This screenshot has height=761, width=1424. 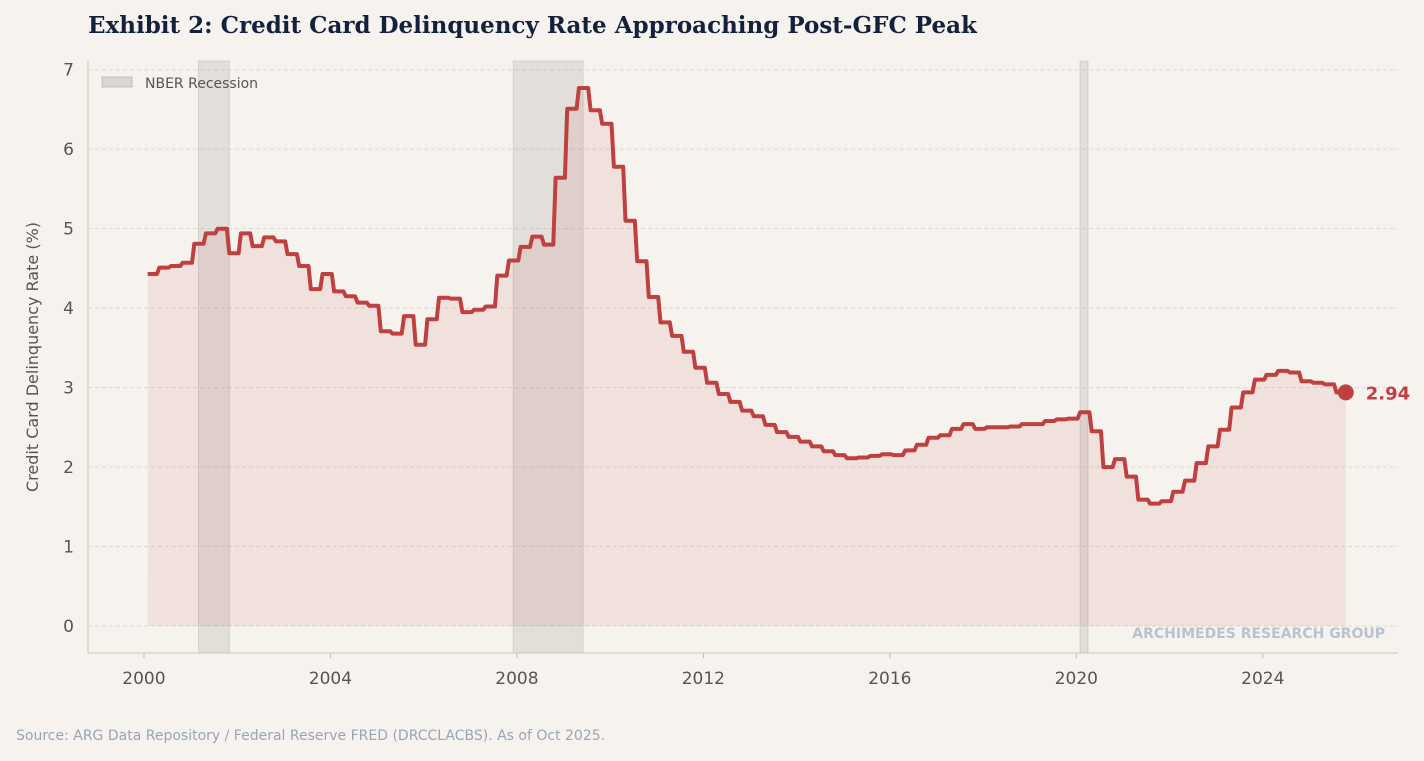 What do you see at coordinates (201, 84) in the screenshot?
I see `legend-label: NBER Recession` at bounding box center [201, 84].